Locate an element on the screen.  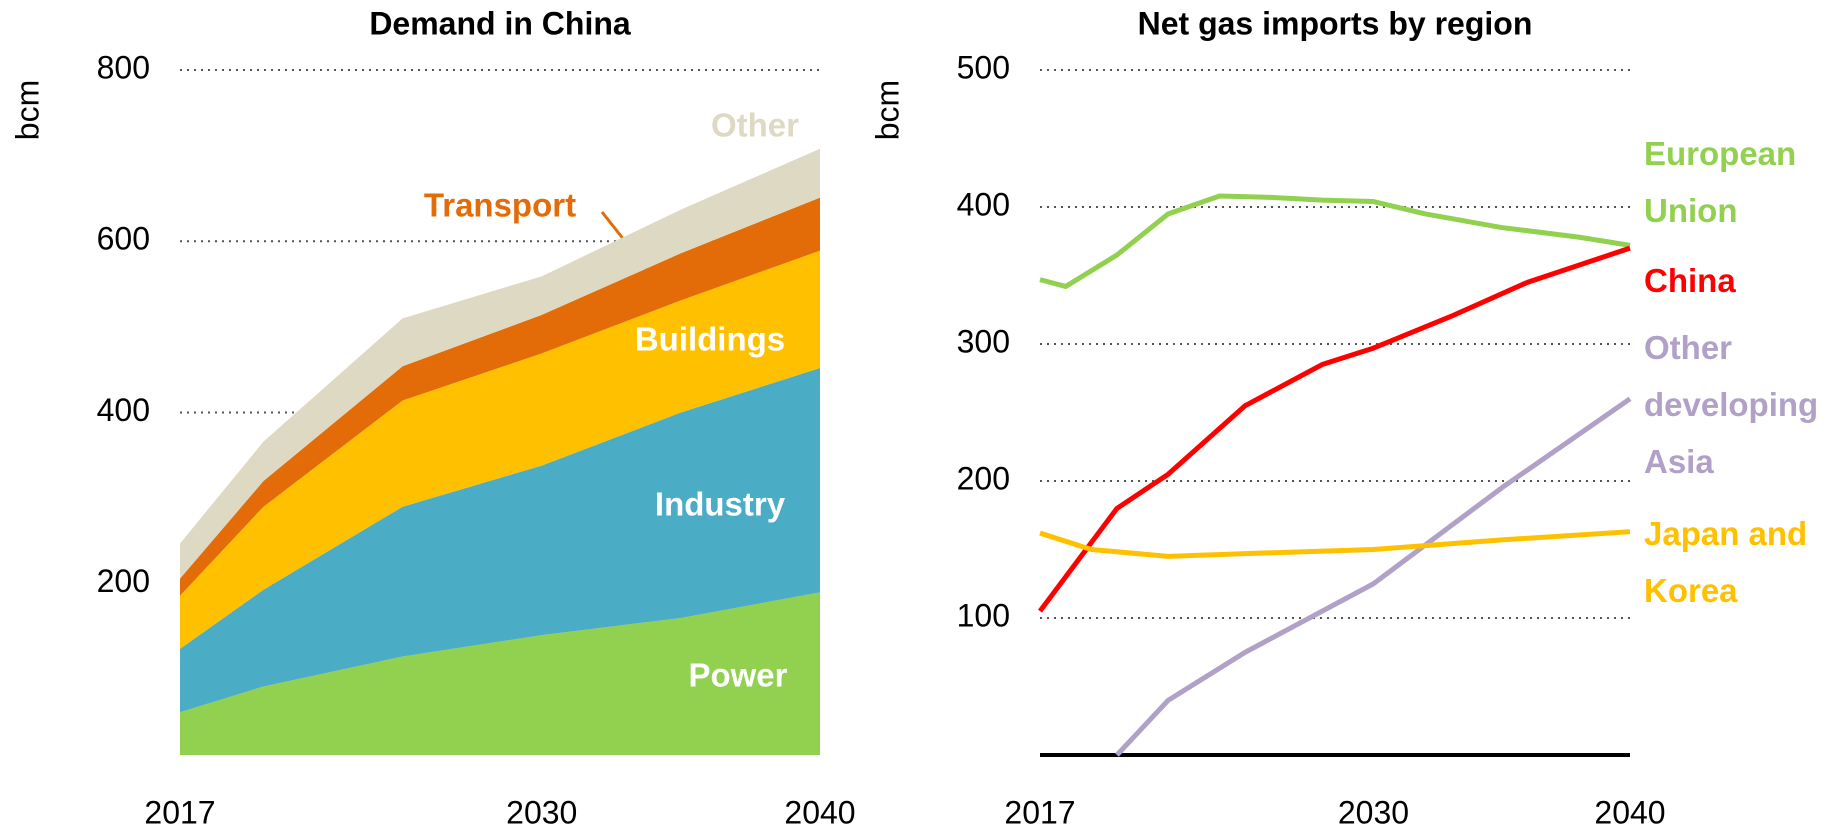
series-label: Other developing Asia is located at coordinates (1731, 404).